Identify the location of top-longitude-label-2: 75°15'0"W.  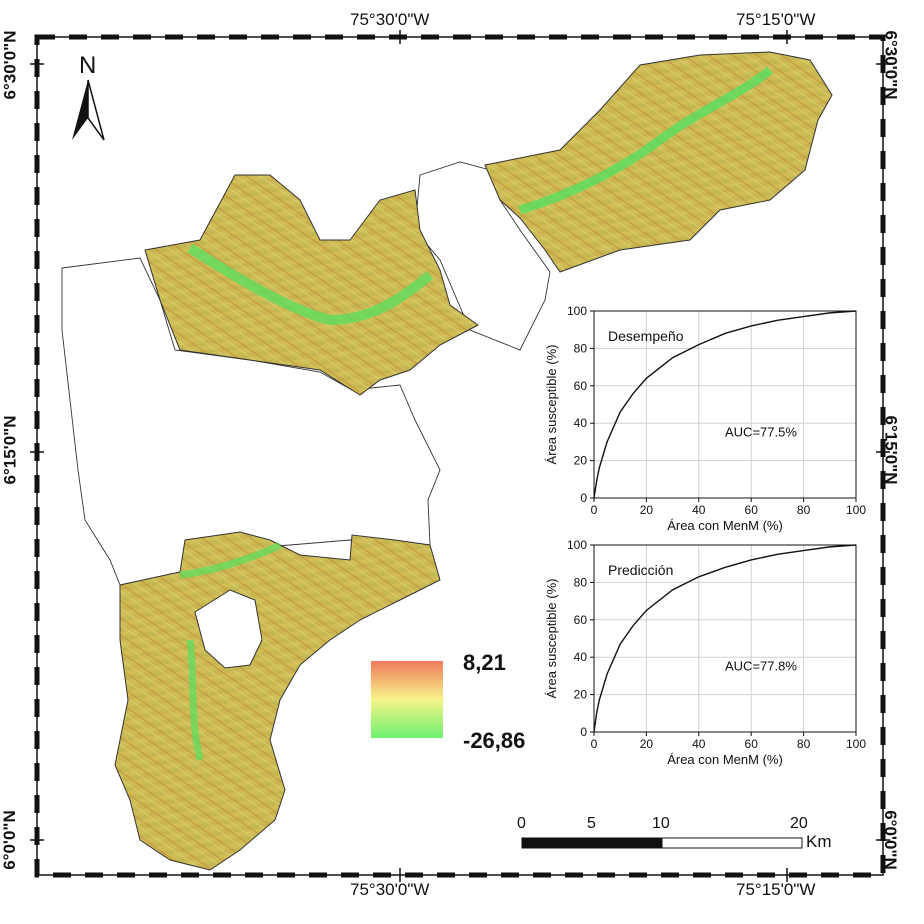
(776, 19).